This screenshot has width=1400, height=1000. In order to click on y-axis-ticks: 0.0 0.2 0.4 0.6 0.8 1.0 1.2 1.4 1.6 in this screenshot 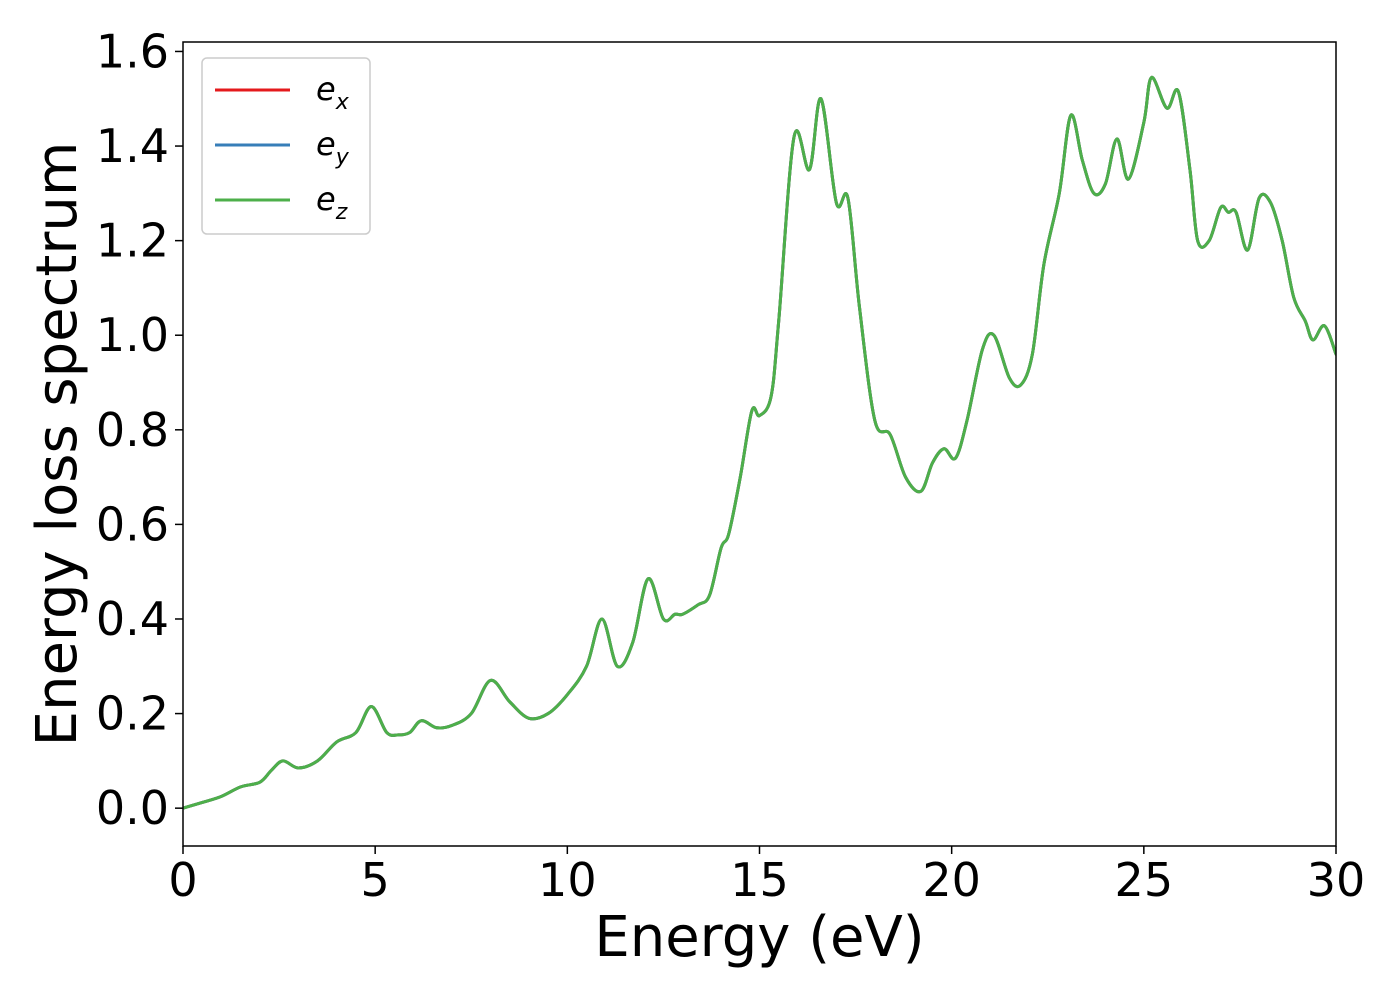, I will do `click(139, 429)`.